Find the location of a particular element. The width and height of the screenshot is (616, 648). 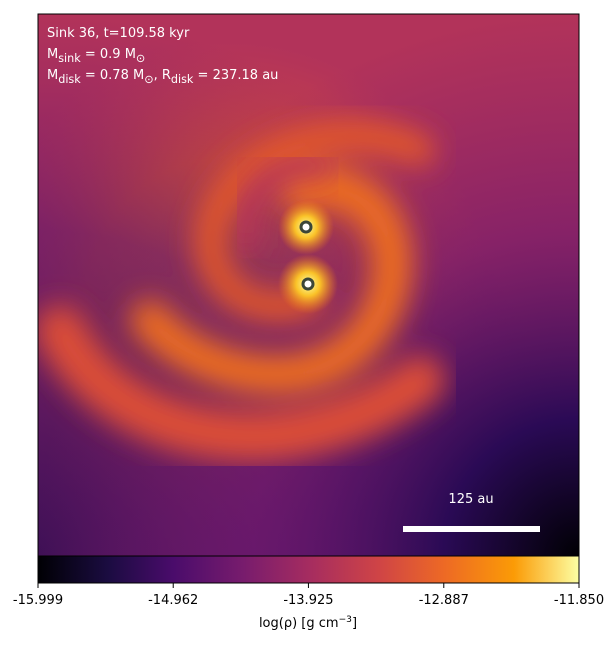

colorbar-tick-label: -11.850 is located at coordinates (579, 600).